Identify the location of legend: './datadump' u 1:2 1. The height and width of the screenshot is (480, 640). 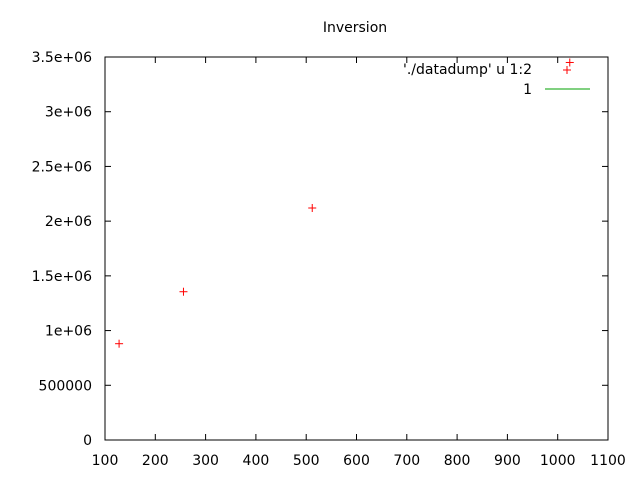
(496, 80).